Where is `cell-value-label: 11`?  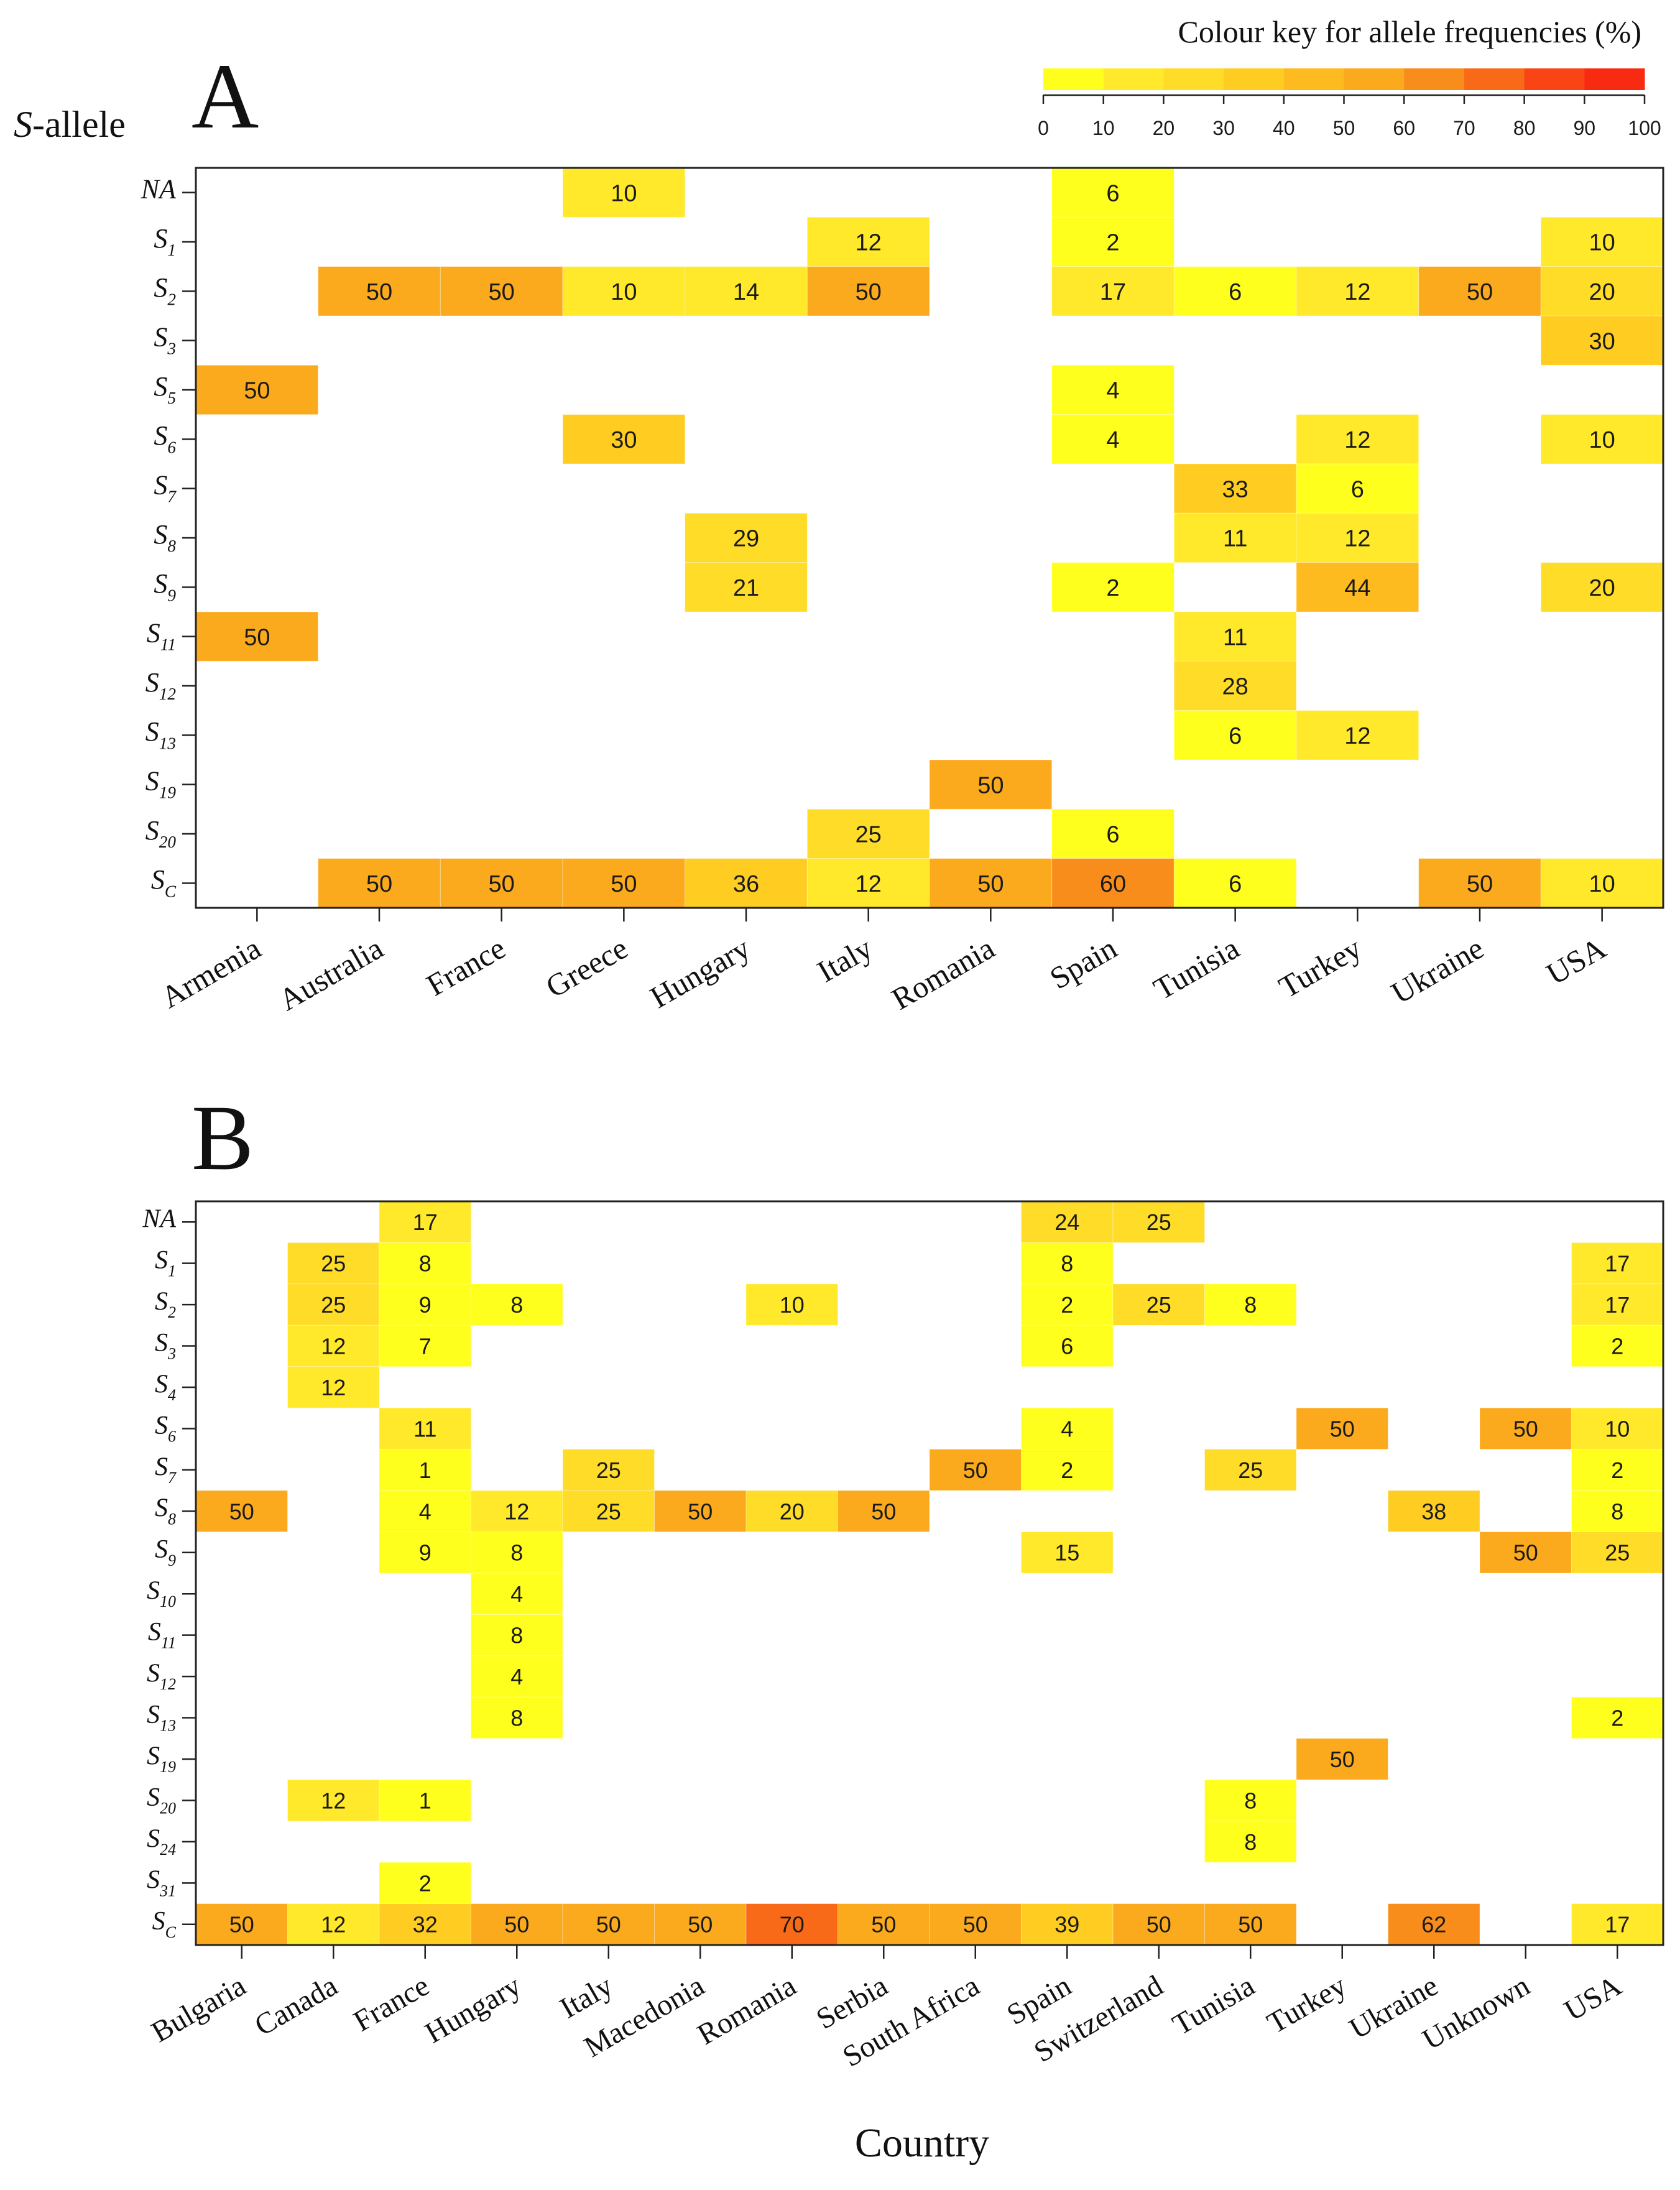
cell-value-label: 11 is located at coordinates (425, 1429).